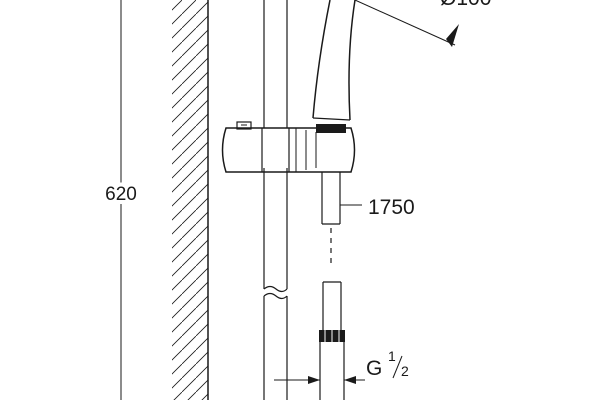  What do you see at coordinates (341, 366) in the screenshot?
I see `thread-dimension: G 1 2` at bounding box center [341, 366].